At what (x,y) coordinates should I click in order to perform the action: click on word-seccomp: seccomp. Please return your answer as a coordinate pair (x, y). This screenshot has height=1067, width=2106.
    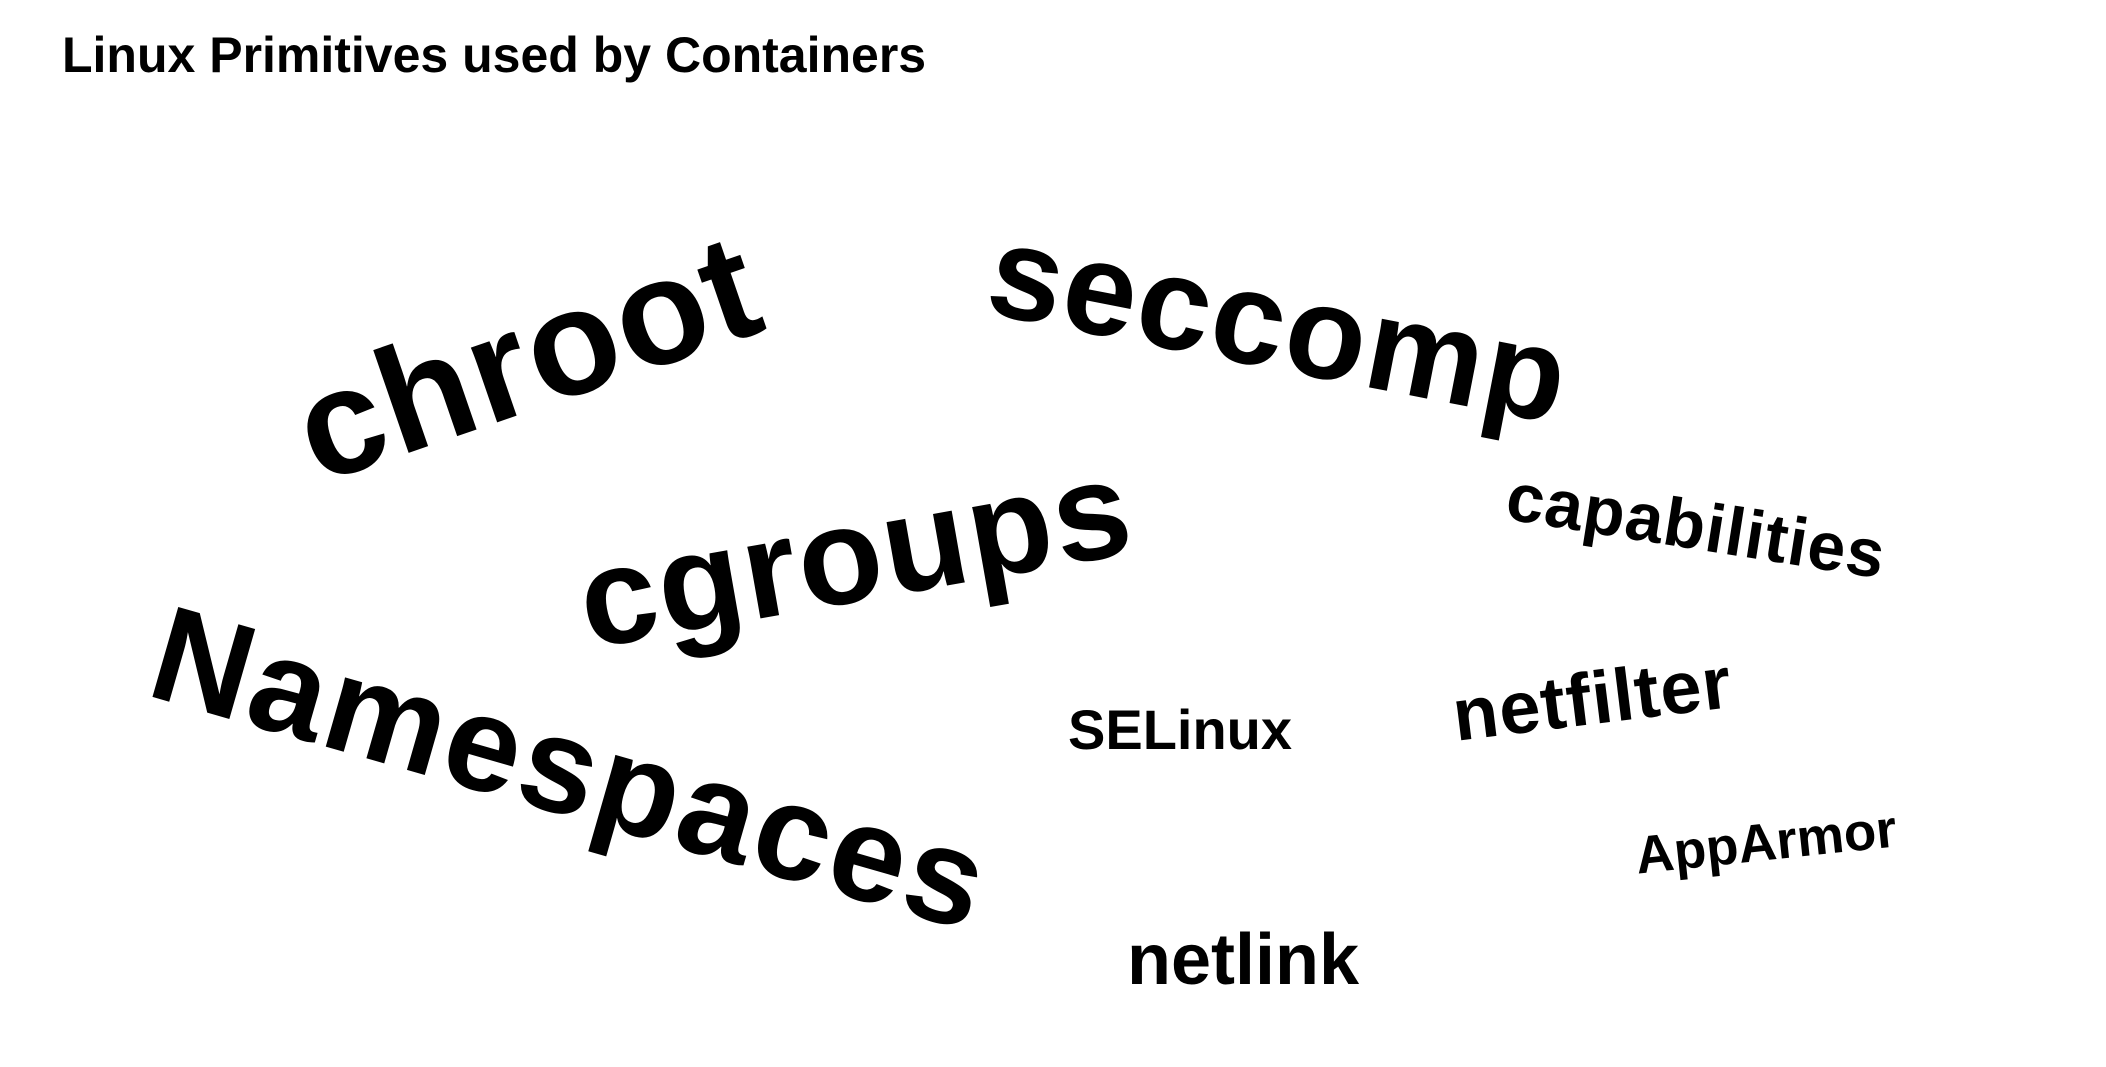
    Looking at the image, I should click on (1279, 323).